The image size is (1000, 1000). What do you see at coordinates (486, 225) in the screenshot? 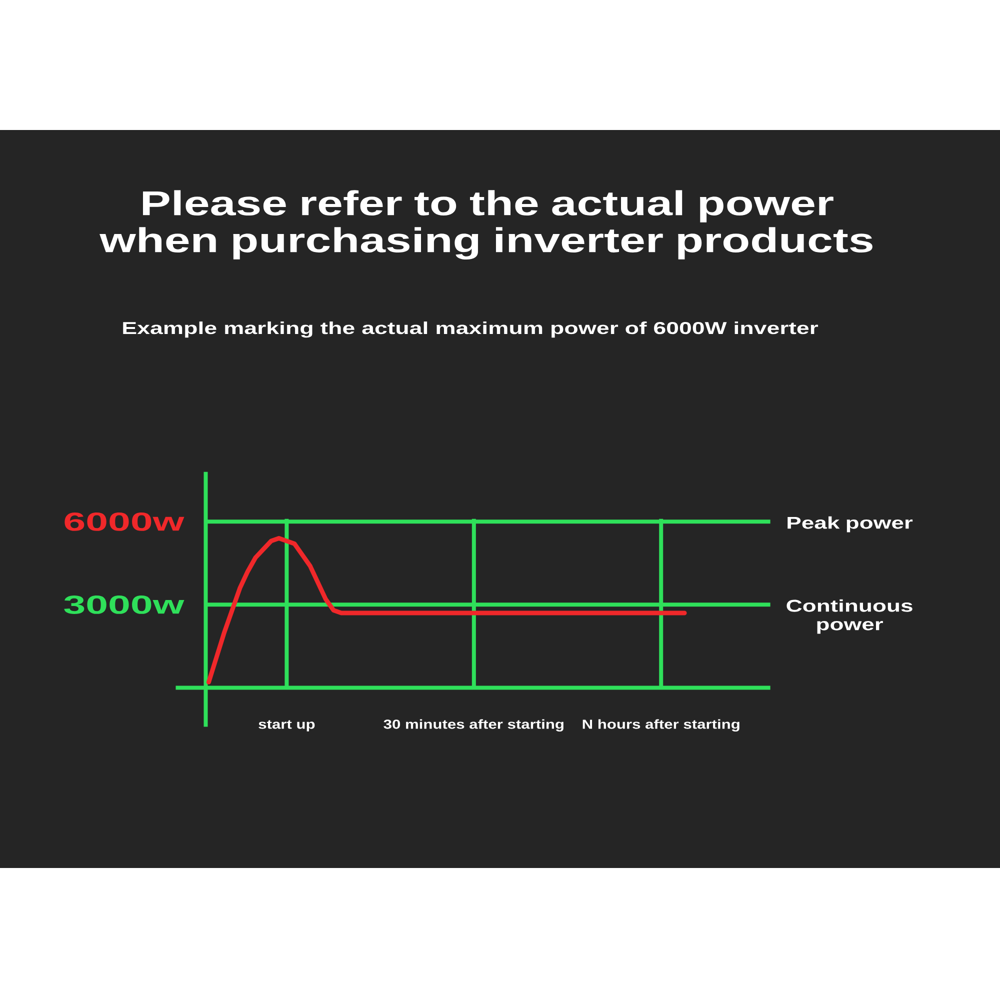
I see `chart-title: Please refer to the actual power when purchasing inverter products` at bounding box center [486, 225].